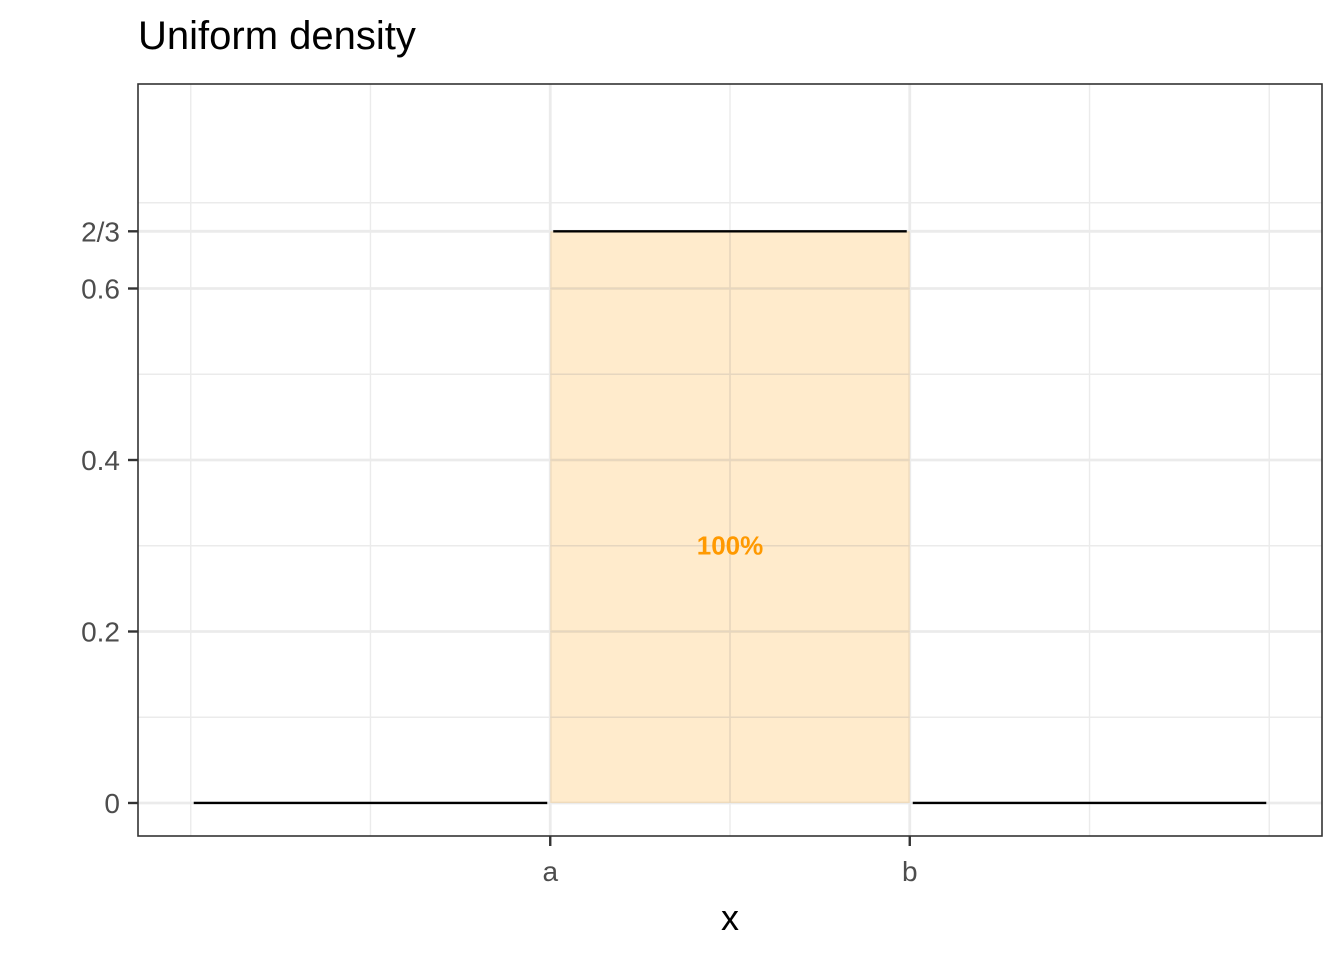  I want to click on region-label-group: 100%, so click(730, 546).